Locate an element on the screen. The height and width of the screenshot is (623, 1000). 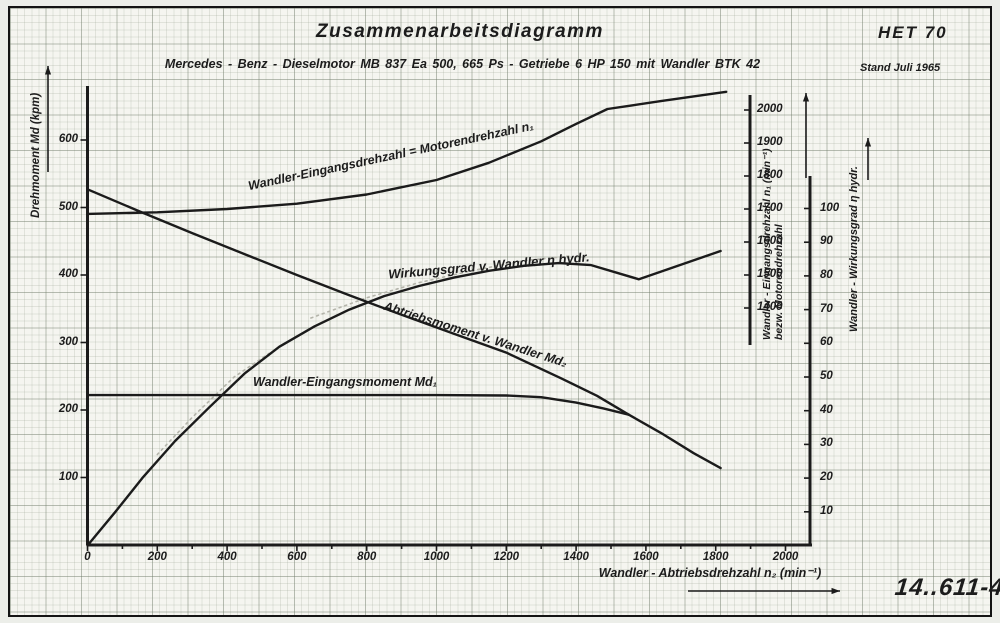
x-tick-label: 1400 is located at coordinates (576, 557).